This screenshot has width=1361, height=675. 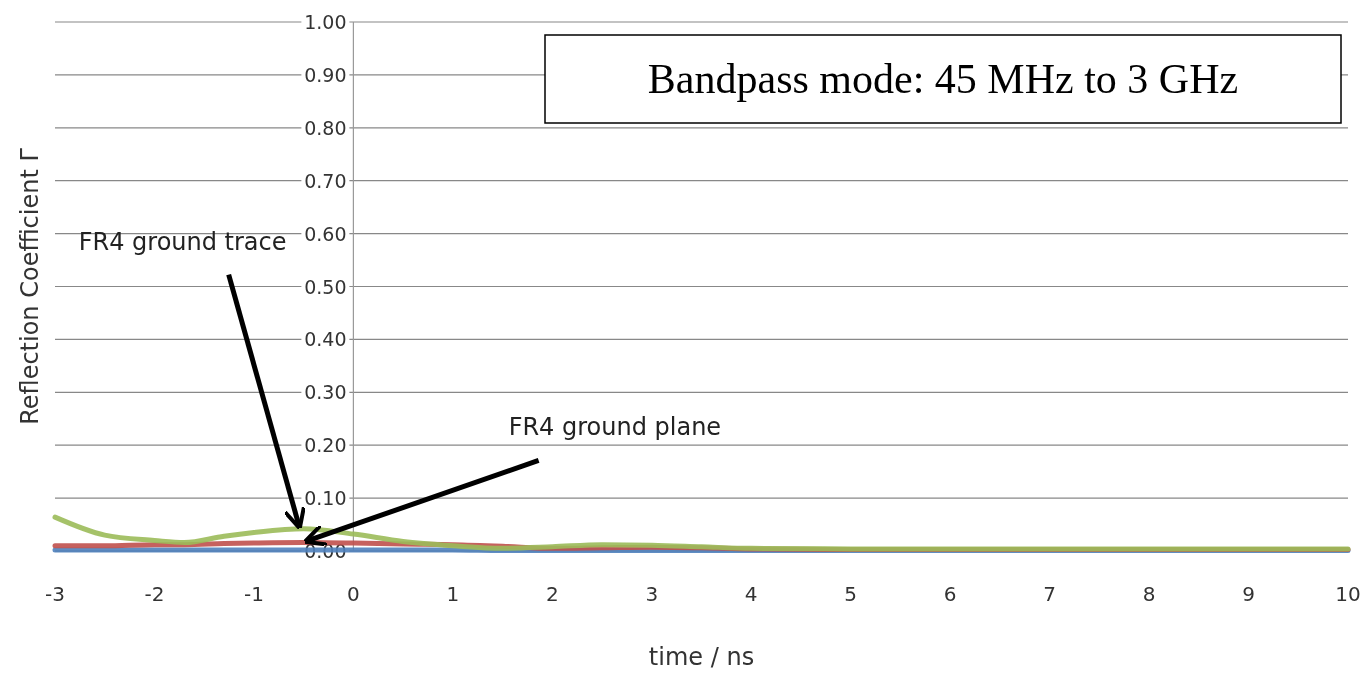 I want to click on annotation: FR4 ground plane, so click(x=615, y=427).